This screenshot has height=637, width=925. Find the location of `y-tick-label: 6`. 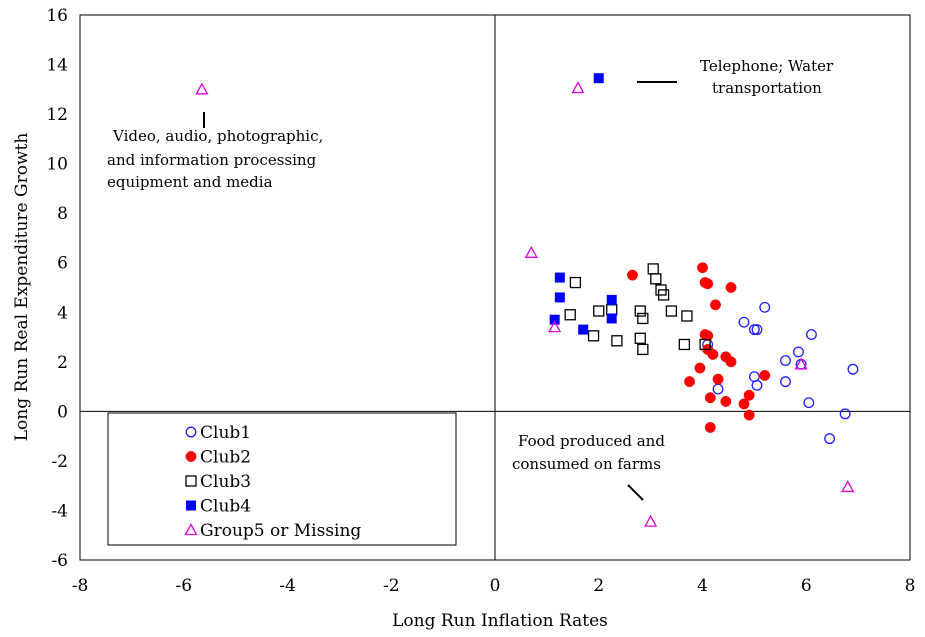

y-tick-label: 6 is located at coordinates (62, 264).